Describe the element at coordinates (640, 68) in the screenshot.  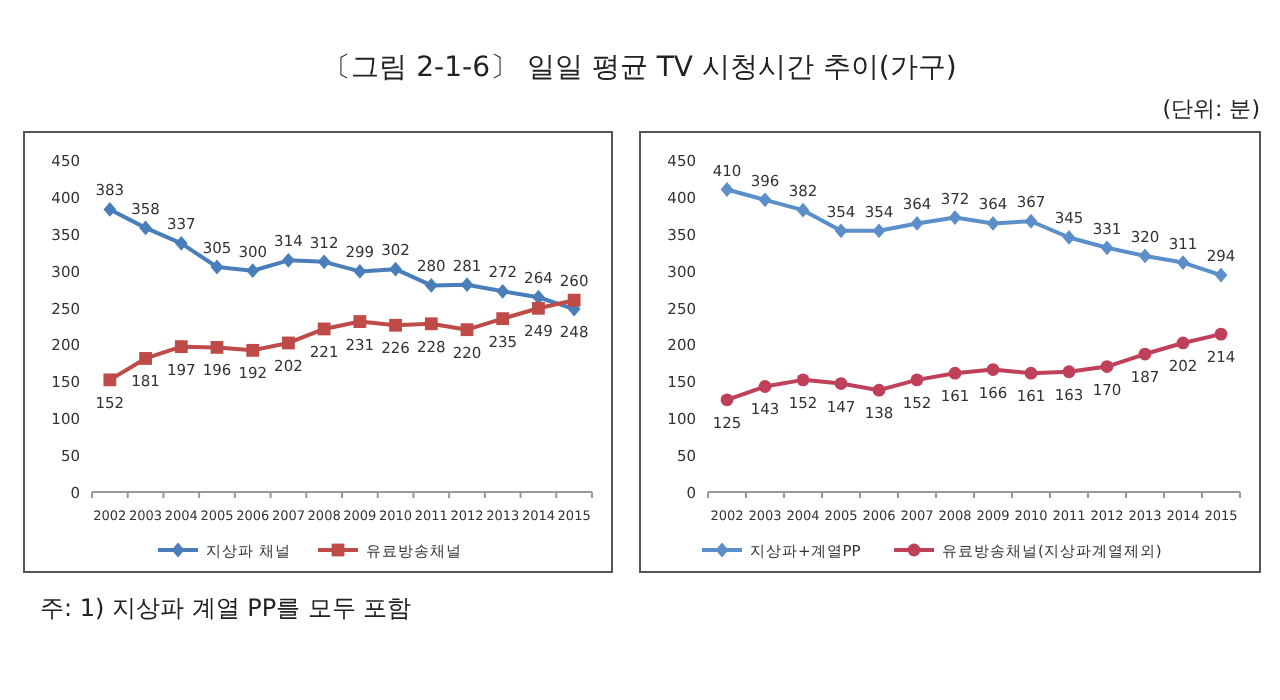
I see `chart-title: 〔그림 2-1-6〕 일일 평균 TV 시청시간 추이(가구)` at that location.